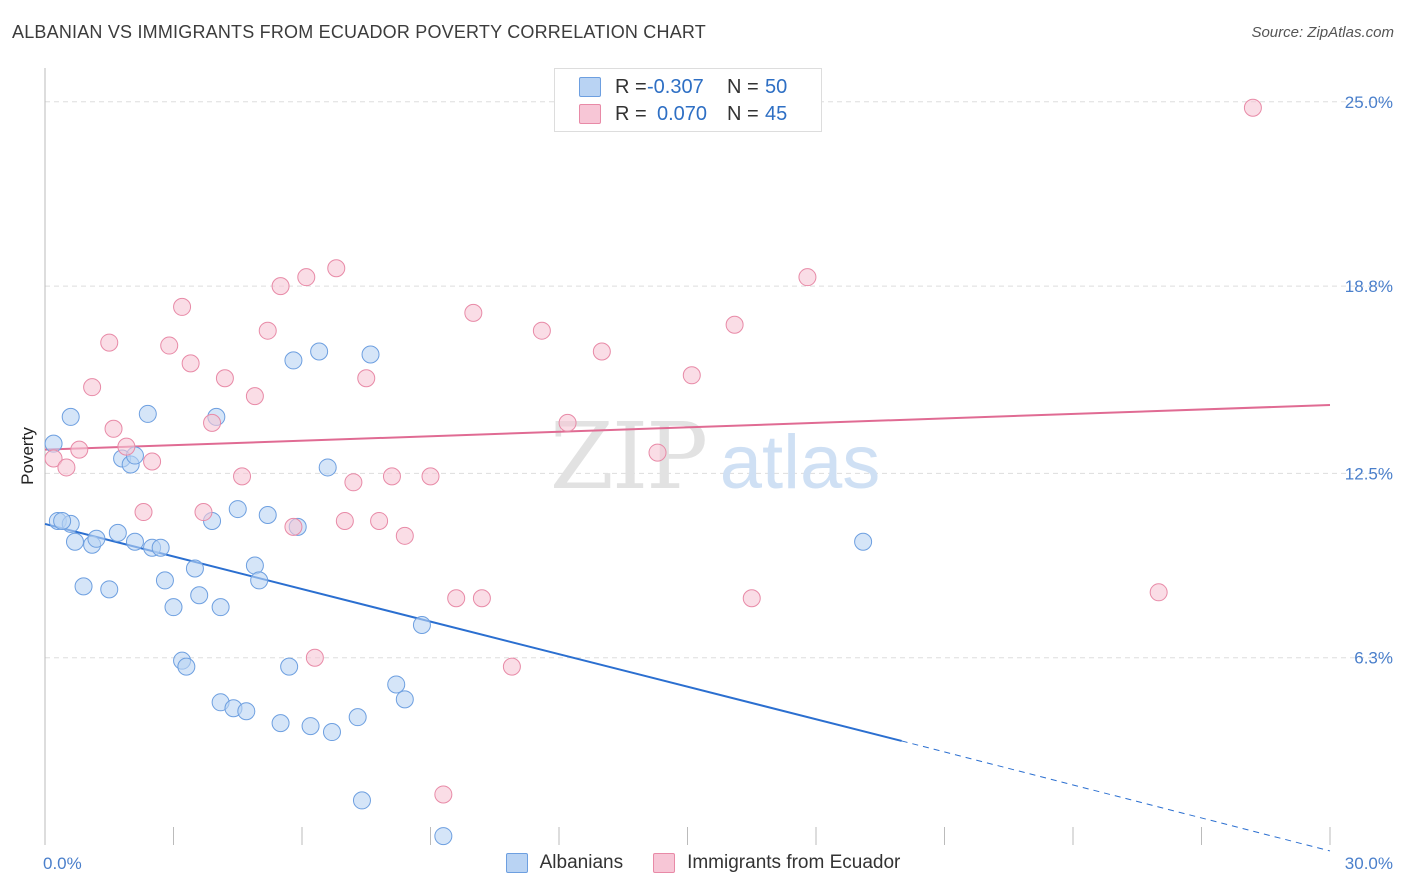 The height and width of the screenshot is (892, 1406). Describe the element at coordinates (687, 427) in the screenshot. I see `ecuador-trend-line` at that location.